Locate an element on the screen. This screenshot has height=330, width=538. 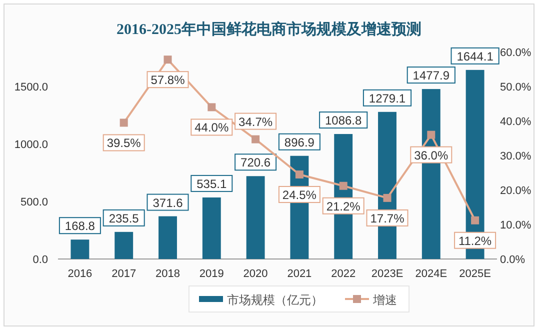
chart-title: 2016-2025年中国鲜花电商市场规模及增速预测 is located at coordinates (269, 29).